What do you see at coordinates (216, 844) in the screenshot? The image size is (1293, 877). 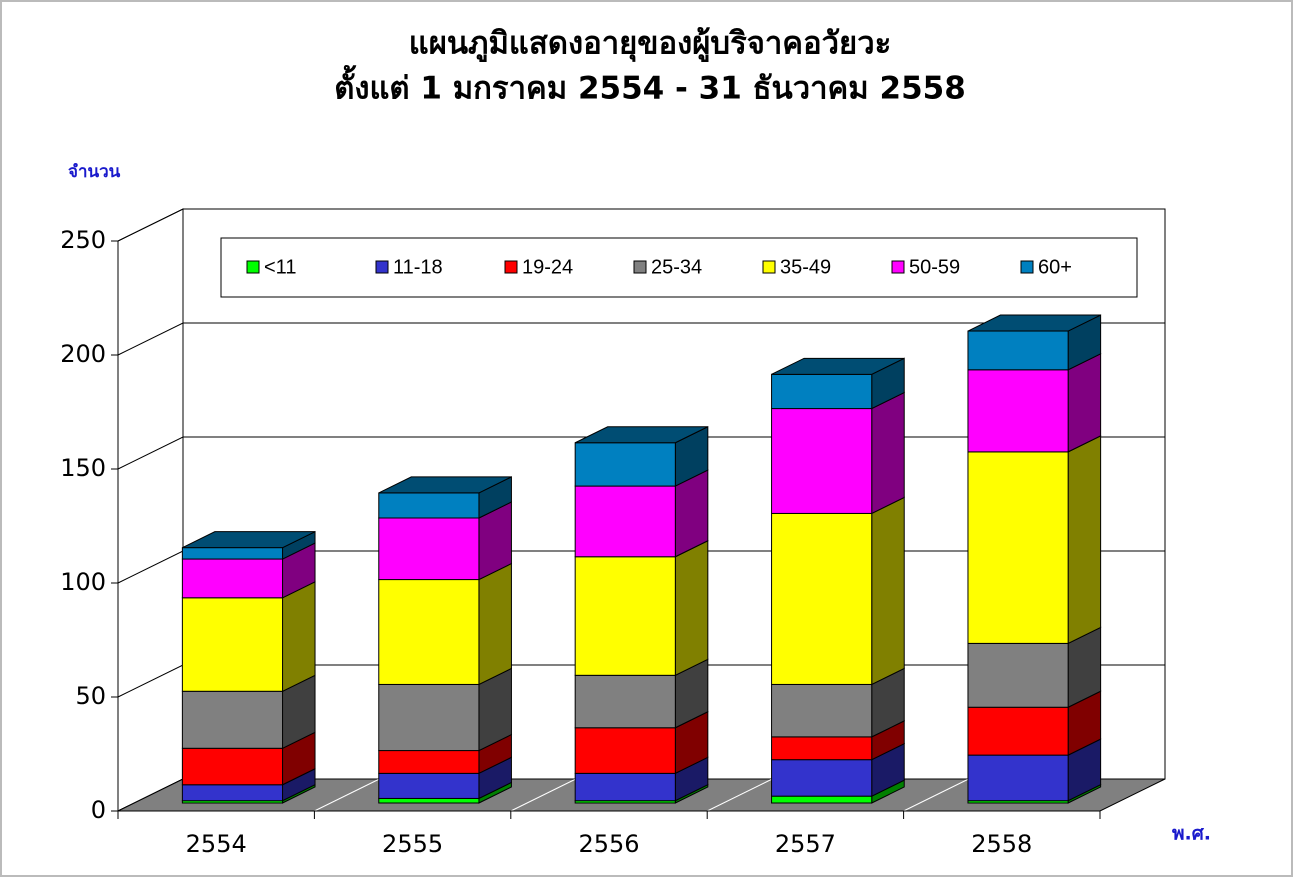 I see `x-tick-label: 2554` at bounding box center [216, 844].